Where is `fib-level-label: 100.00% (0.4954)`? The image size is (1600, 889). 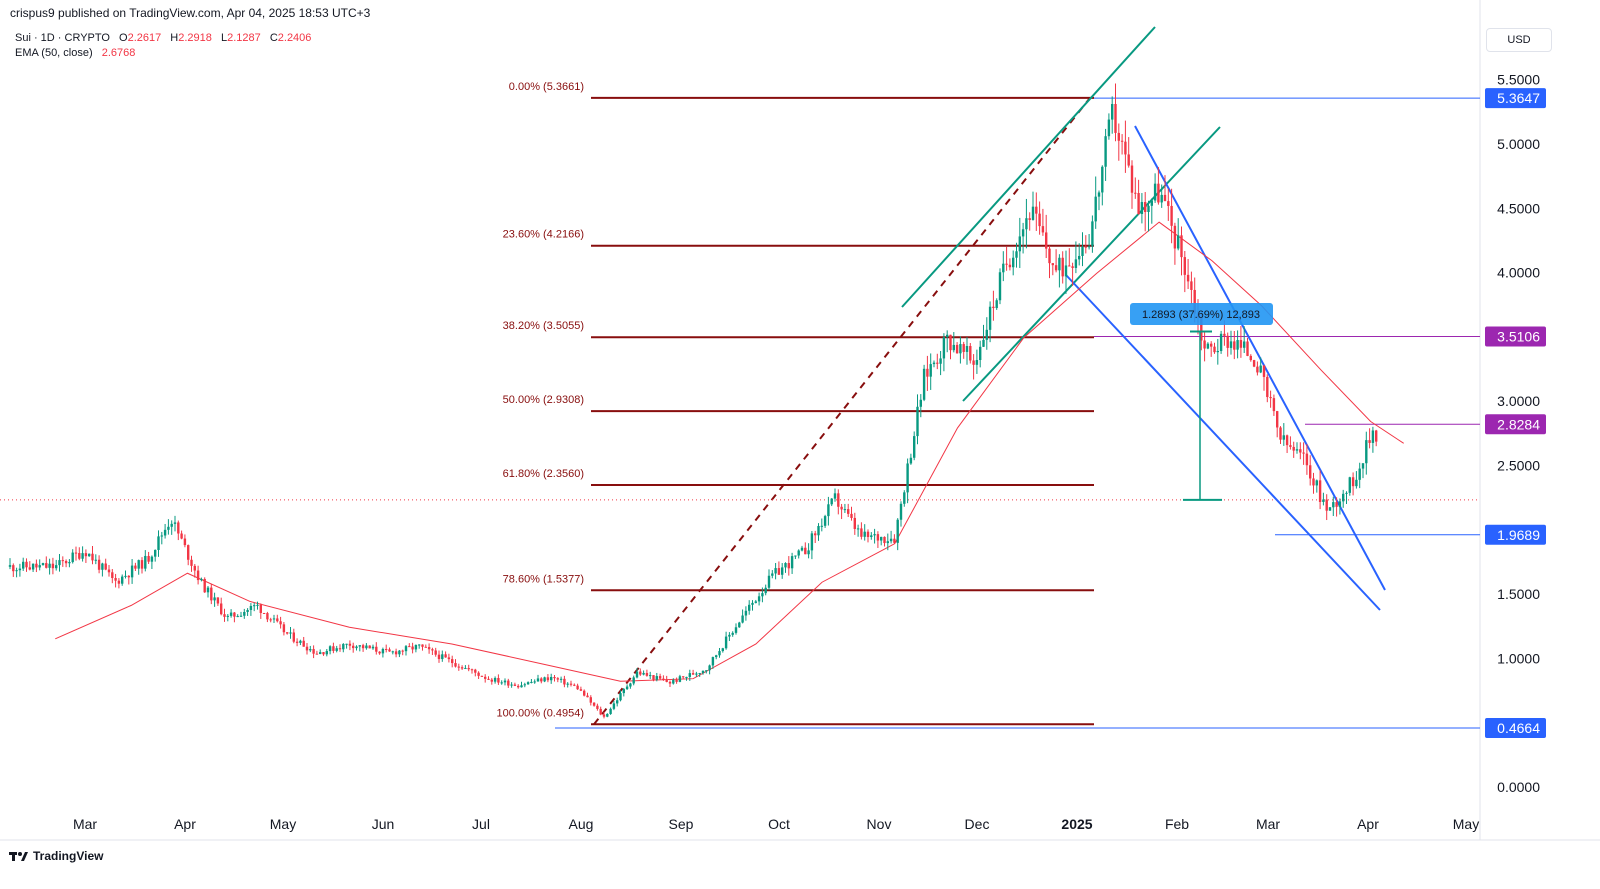 fib-level-label: 100.00% (0.4954) is located at coordinates (540, 713).